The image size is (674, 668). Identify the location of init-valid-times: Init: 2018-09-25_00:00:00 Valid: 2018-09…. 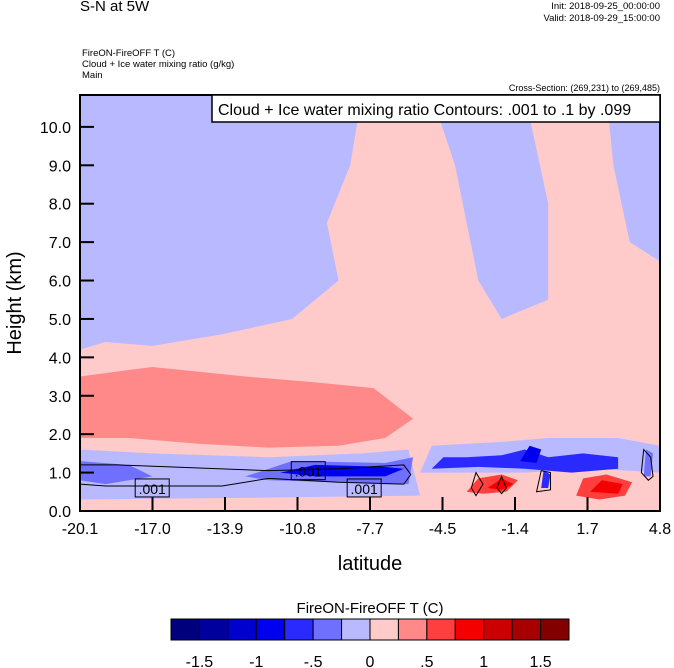
(601, 13).